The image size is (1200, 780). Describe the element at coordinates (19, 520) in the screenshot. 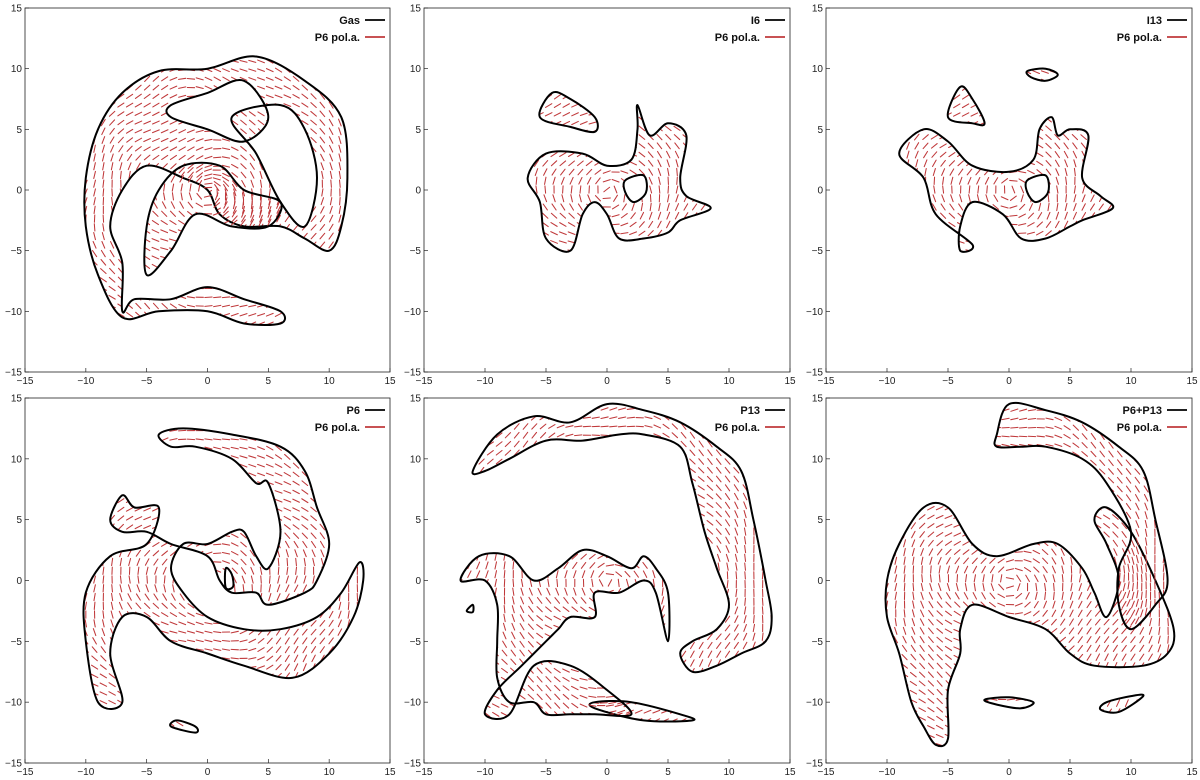

I see `y-tick-label: 5` at that location.